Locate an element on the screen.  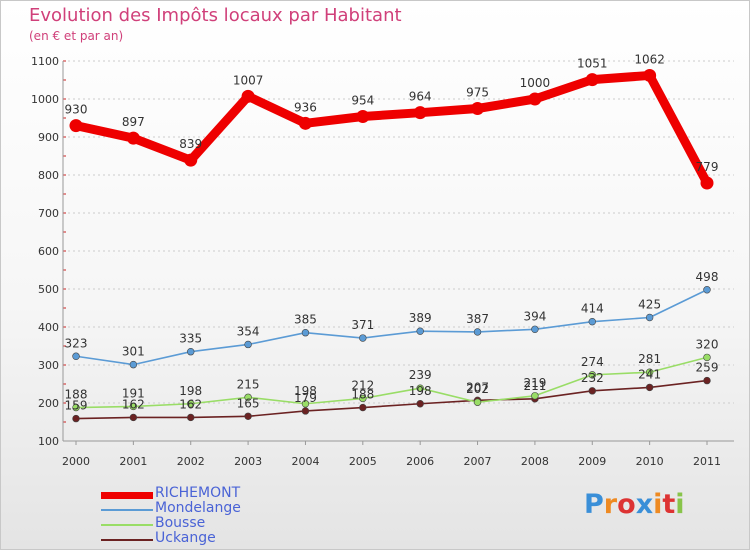
data-label: 335 is located at coordinates (190, 339).